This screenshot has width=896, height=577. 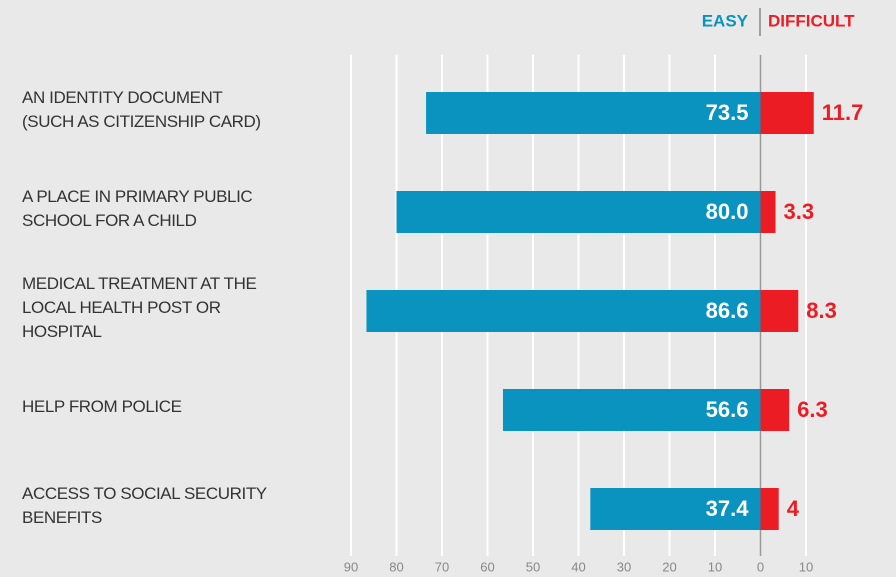 What do you see at coordinates (811, 20) in the screenshot?
I see `legend-difficult: DIFFICULT` at bounding box center [811, 20].